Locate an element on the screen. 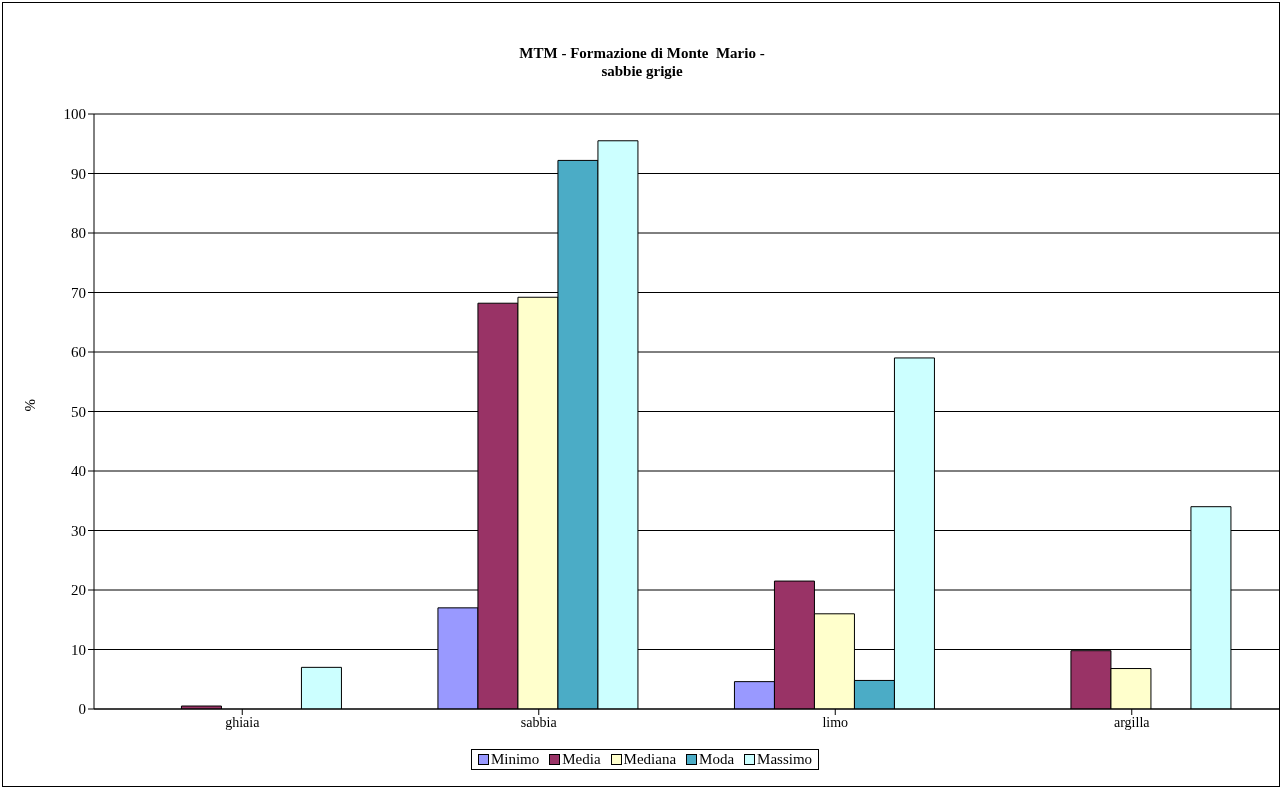  y-tick-label: 80 is located at coordinates (78, 233).